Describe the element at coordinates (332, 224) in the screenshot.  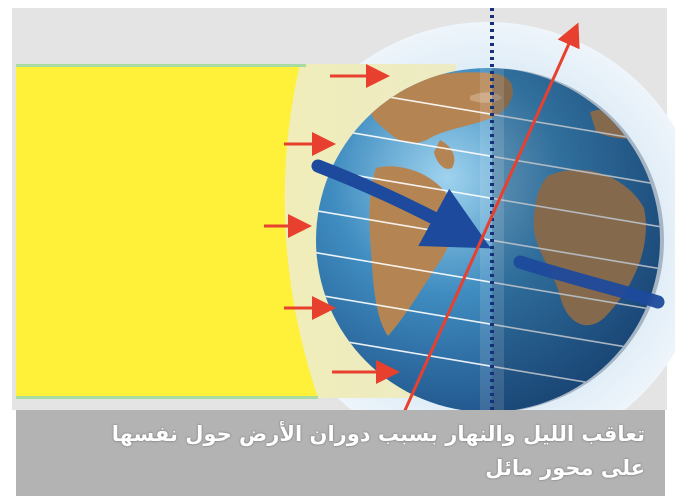
I see `sun-rays` at that location.